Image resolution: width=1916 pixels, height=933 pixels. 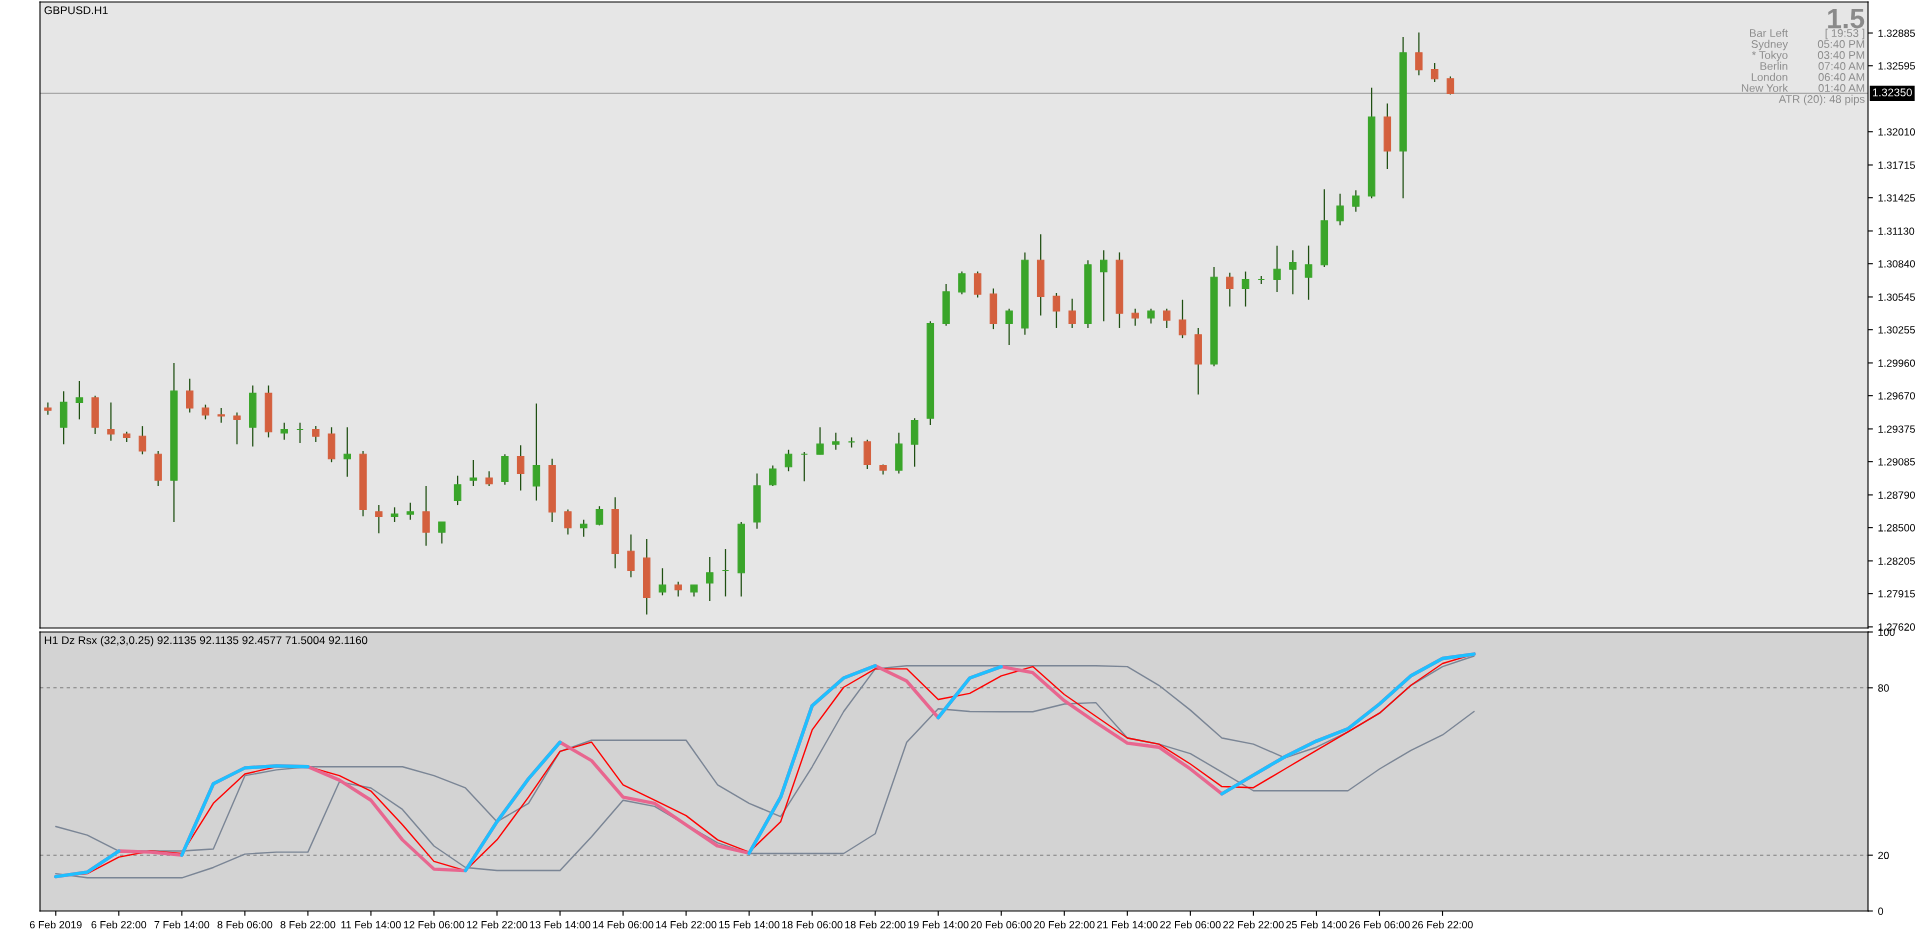 I want to click on y-tick-label: 80, so click(x=1883, y=688).